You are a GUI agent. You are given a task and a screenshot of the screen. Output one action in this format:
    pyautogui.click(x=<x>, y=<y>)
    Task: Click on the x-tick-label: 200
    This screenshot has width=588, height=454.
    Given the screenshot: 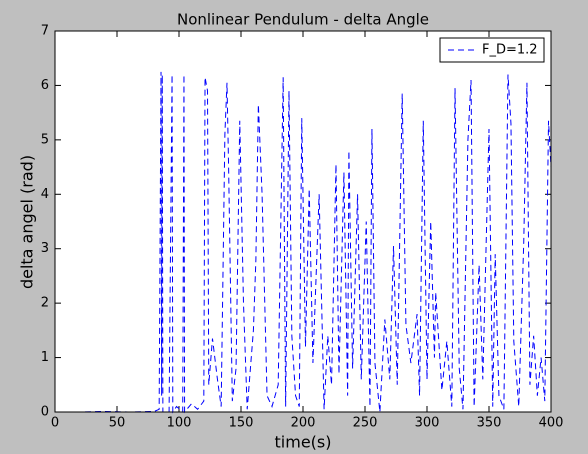 What is the action you would take?
    pyautogui.click(x=303, y=423)
    